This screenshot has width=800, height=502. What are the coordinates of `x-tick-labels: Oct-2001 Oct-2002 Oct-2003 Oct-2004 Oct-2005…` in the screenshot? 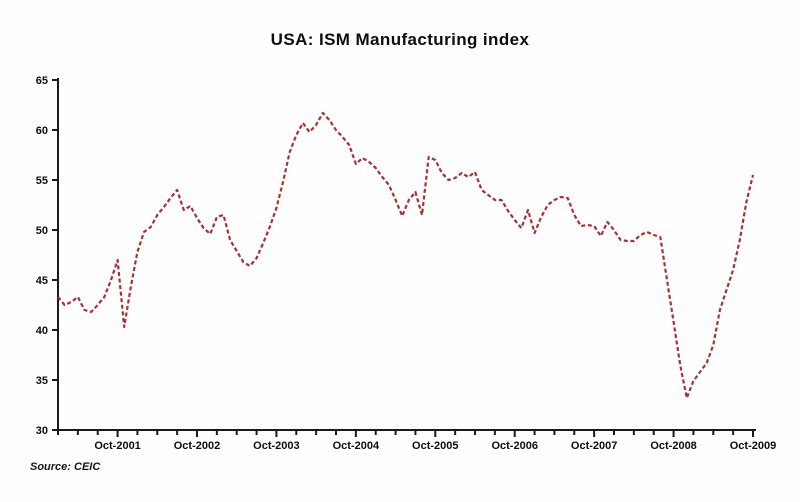 It's located at (435, 446).